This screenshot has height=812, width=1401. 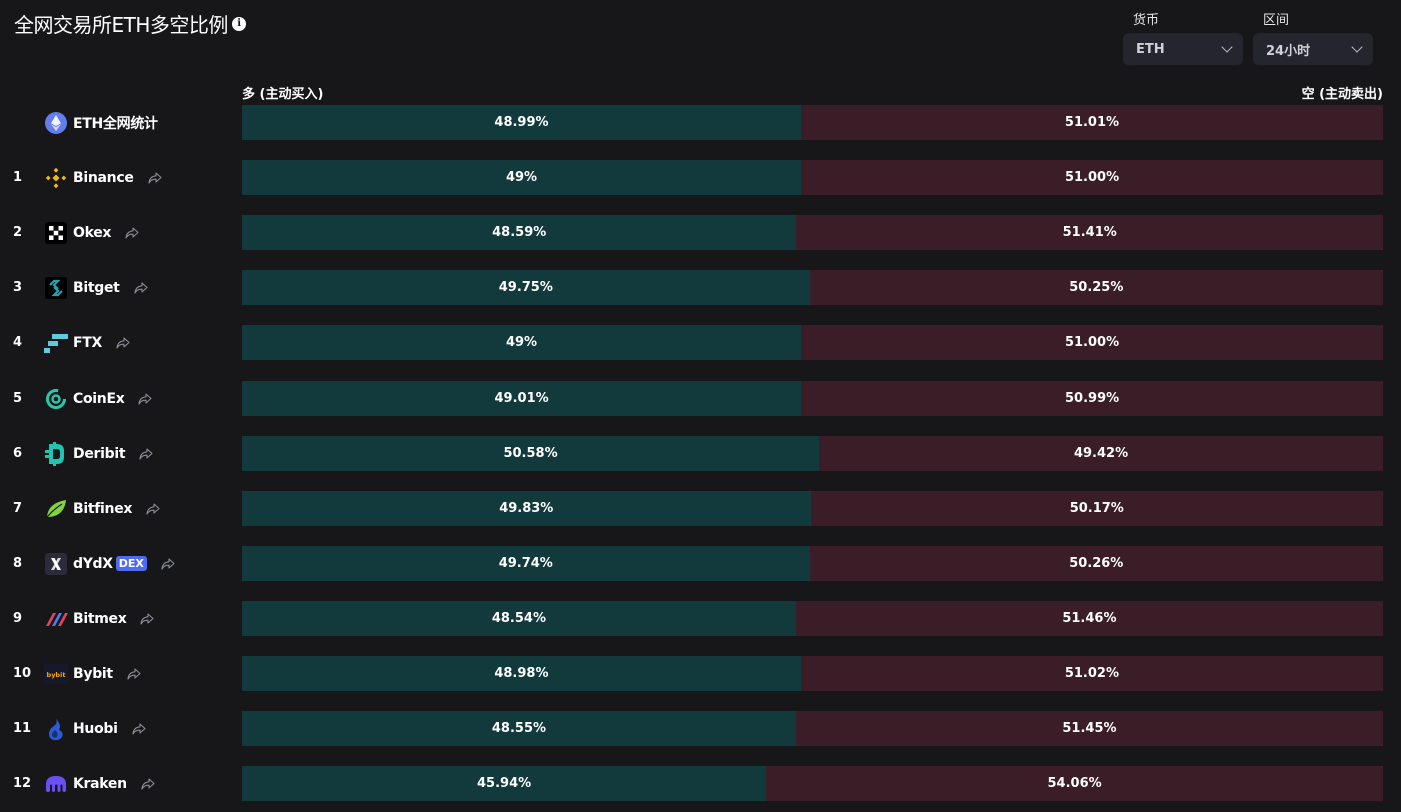 What do you see at coordinates (812, 122) in the screenshot?
I see `ratio-bar: 48.99% 51.01%` at bounding box center [812, 122].